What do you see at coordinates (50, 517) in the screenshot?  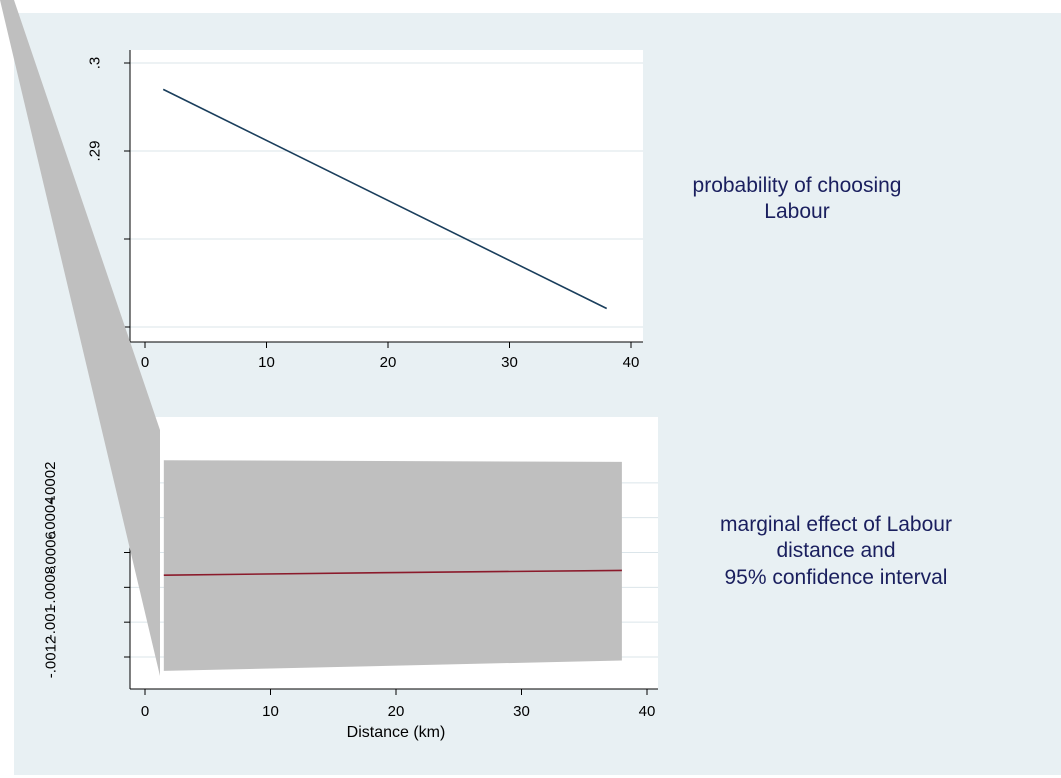 I see `y-tick-label: -.0004` at bounding box center [50, 517].